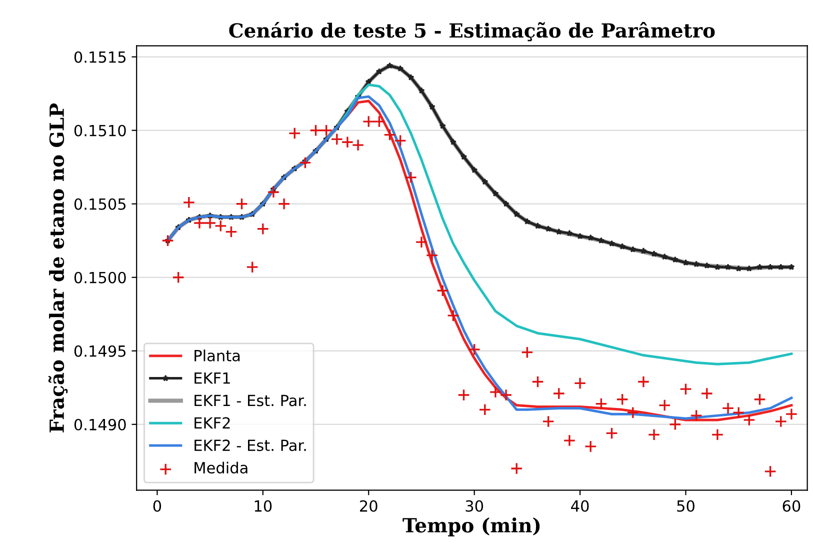 The image size is (813, 559). I want to click on y-tick-label: 0.1510, so click(100, 130).